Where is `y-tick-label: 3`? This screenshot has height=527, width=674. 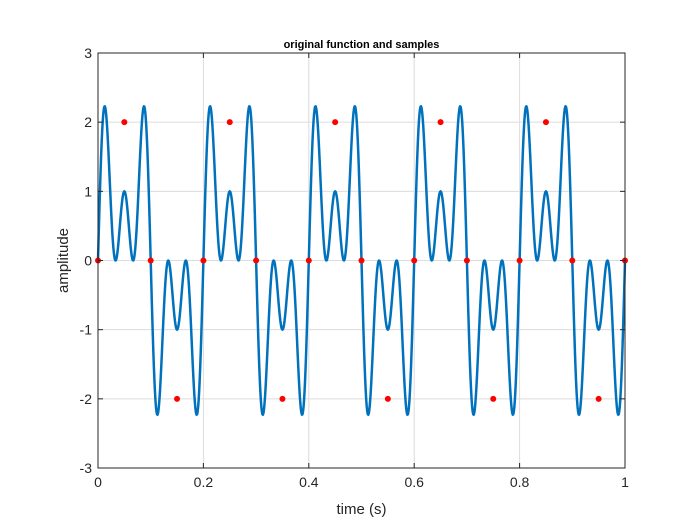
y-tick-label: 3 is located at coordinates (88, 53).